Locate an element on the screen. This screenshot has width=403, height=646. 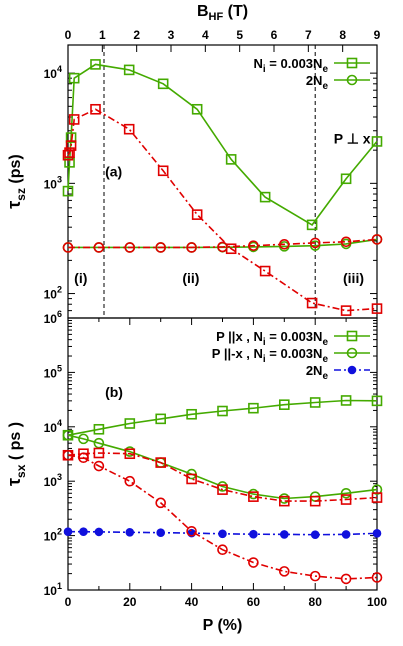
annotation-a-3: (ii) is located at coordinates (190, 278).